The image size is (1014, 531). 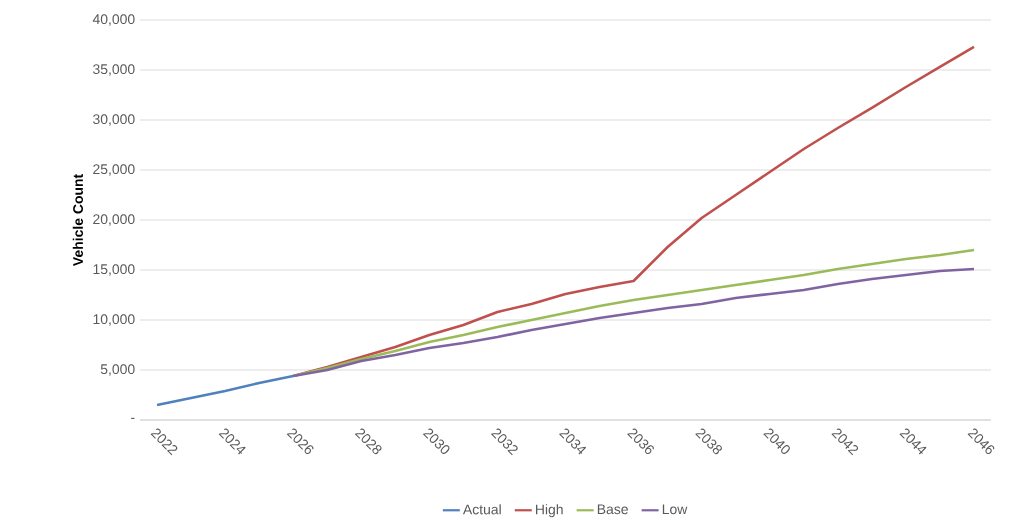 I want to click on y-tick-label: 25,000, so click(x=114, y=170).